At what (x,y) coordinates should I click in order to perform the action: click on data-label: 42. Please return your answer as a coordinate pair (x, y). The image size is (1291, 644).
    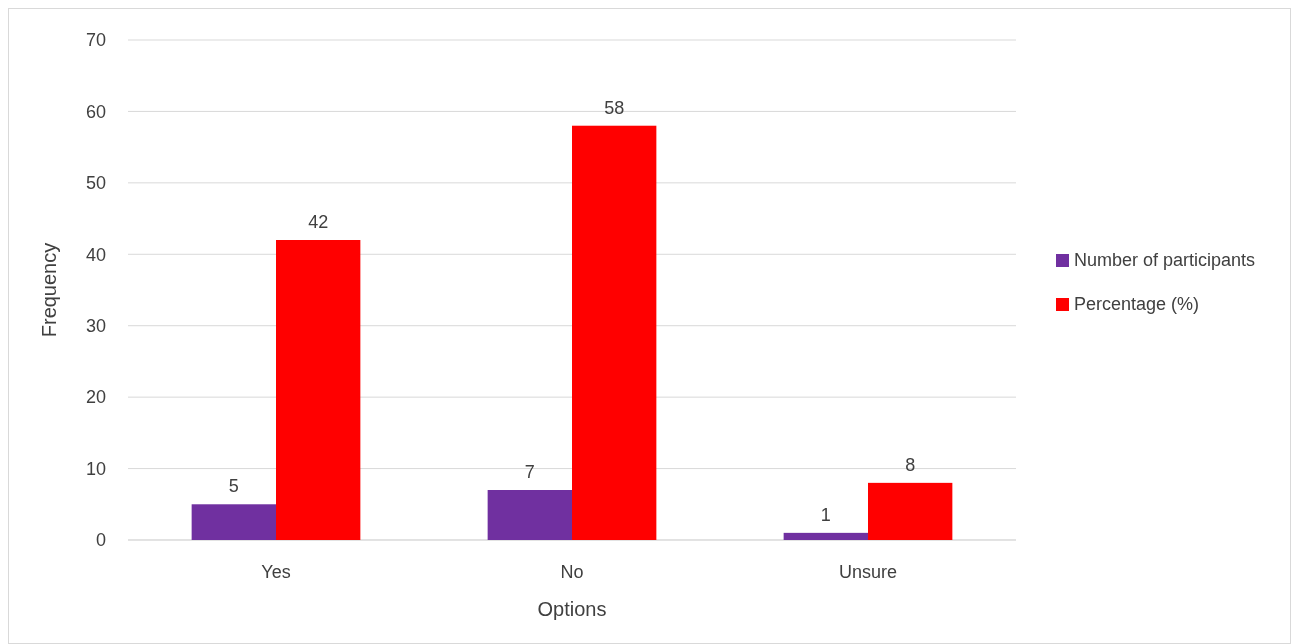
    Looking at the image, I should click on (318, 222).